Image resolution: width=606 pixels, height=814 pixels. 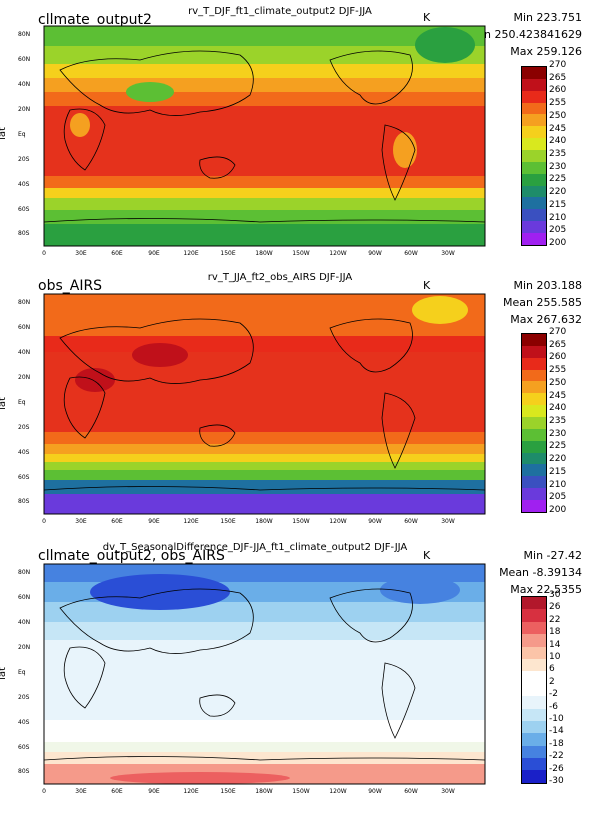 What do you see at coordinates (84, 407) in the screenshot?
I see `coastline-africa` at bounding box center [84, 407].